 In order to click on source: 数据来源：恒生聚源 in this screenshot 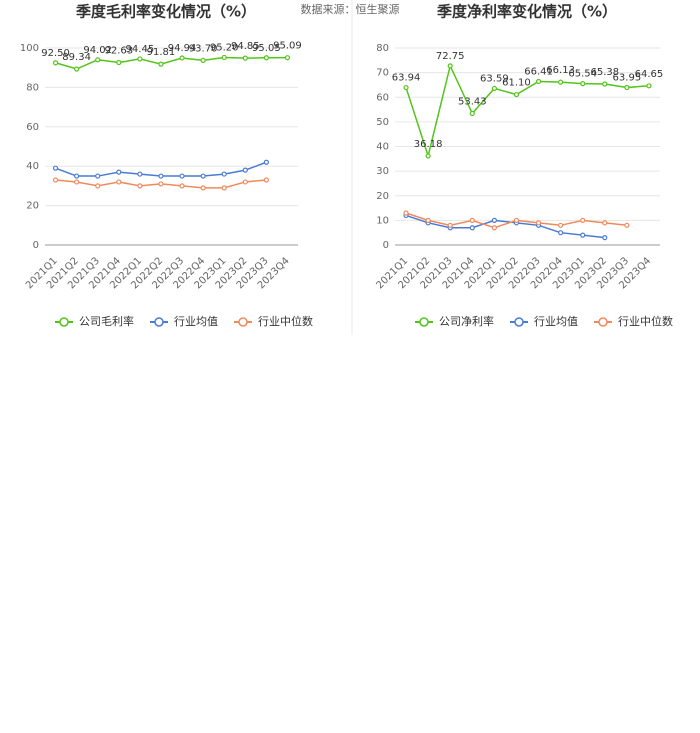, I will do `click(350, 9)`.